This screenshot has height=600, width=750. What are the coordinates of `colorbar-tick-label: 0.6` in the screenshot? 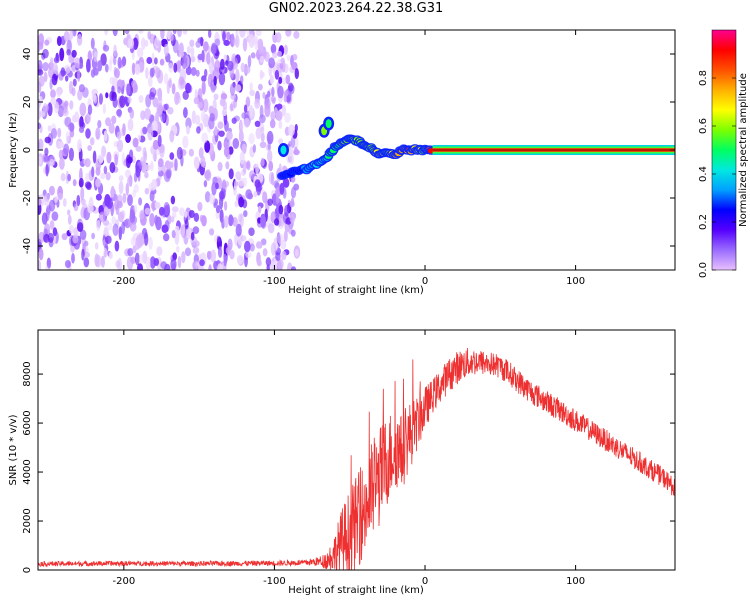 It's located at (703, 126).